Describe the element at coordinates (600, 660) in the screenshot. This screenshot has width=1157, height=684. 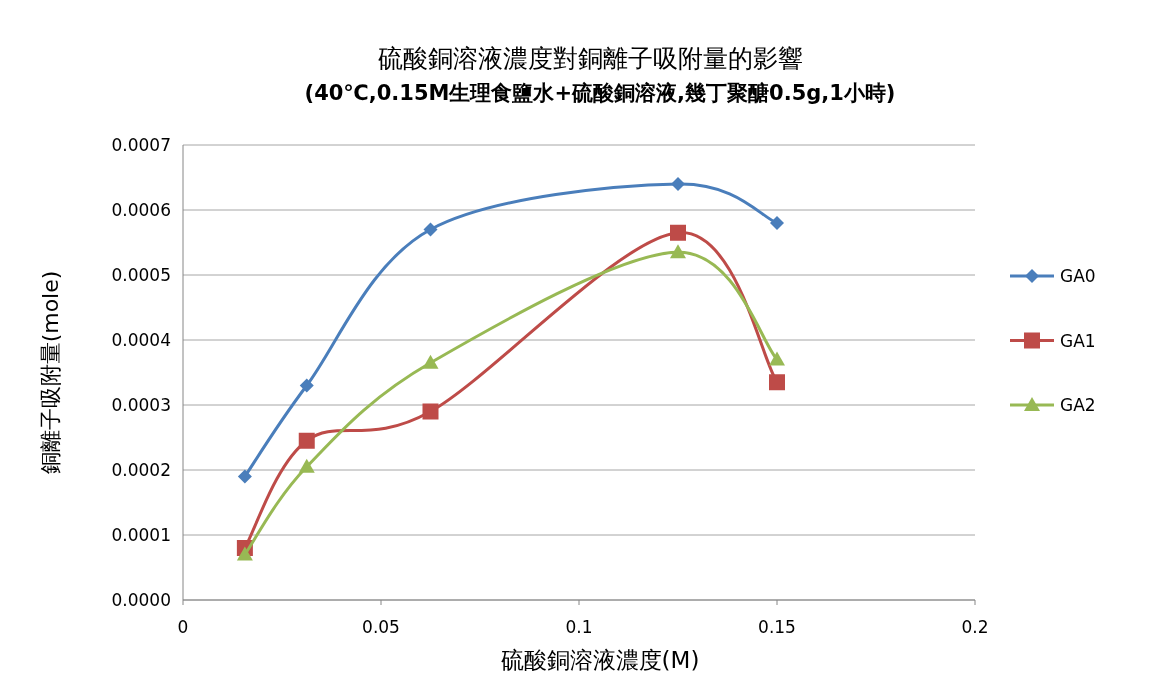
I see `x-axis-title: 硫酸銅溶液濃度(M)` at that location.